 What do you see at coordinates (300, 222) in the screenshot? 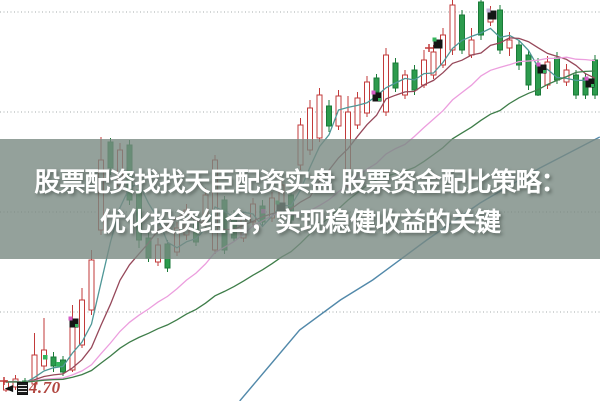
I see `headline-line-2: 优化投资组合，实现稳健收益的关键` at bounding box center [300, 222].